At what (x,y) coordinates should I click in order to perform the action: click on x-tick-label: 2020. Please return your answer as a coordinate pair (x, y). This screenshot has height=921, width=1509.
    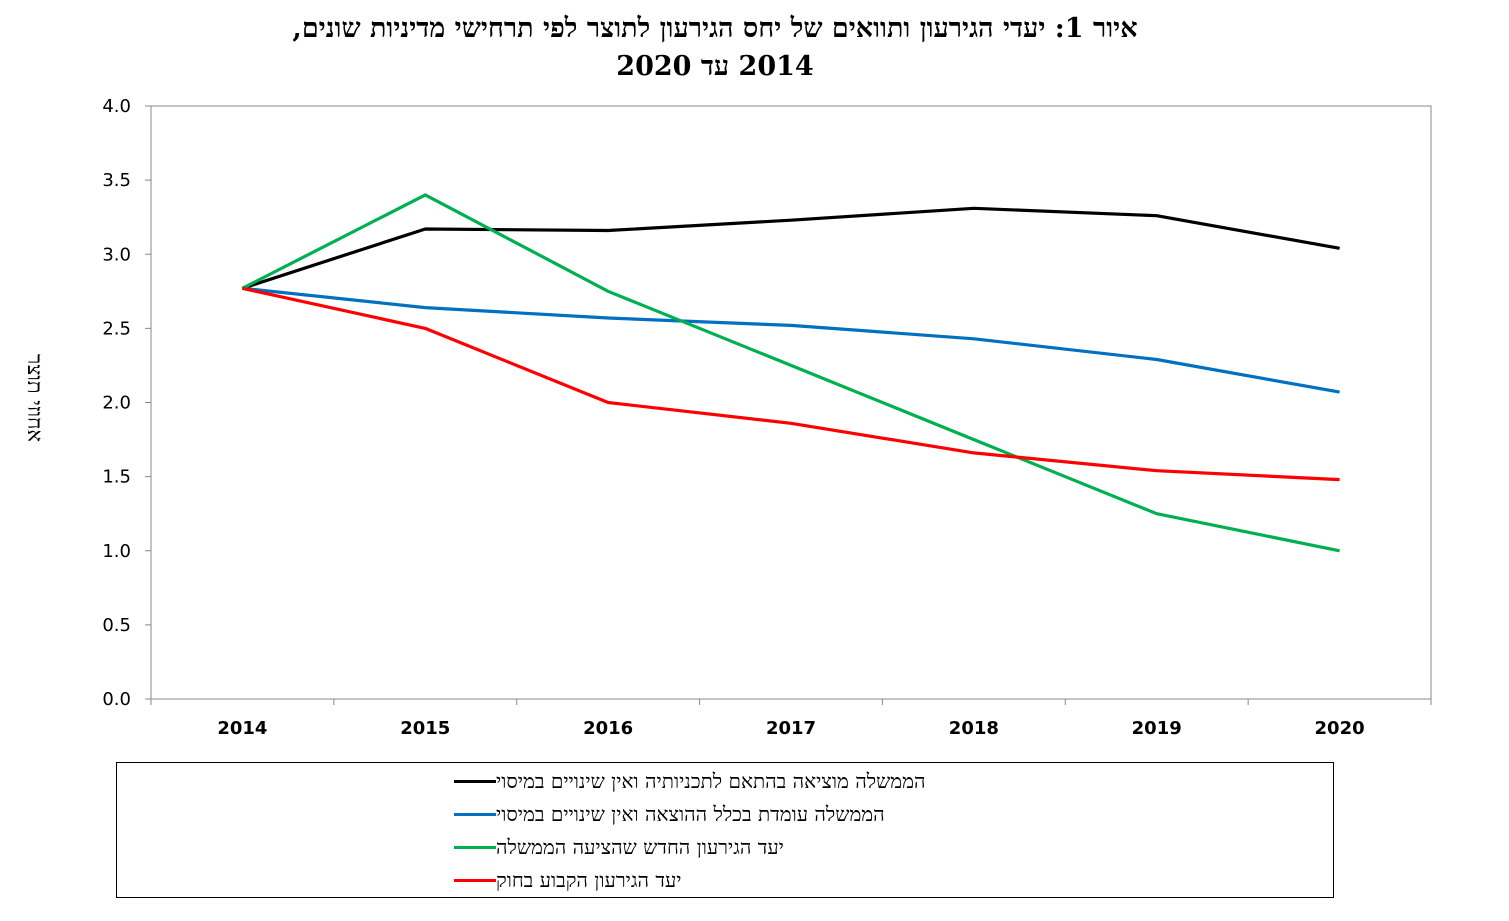
    Looking at the image, I should click on (1340, 728).